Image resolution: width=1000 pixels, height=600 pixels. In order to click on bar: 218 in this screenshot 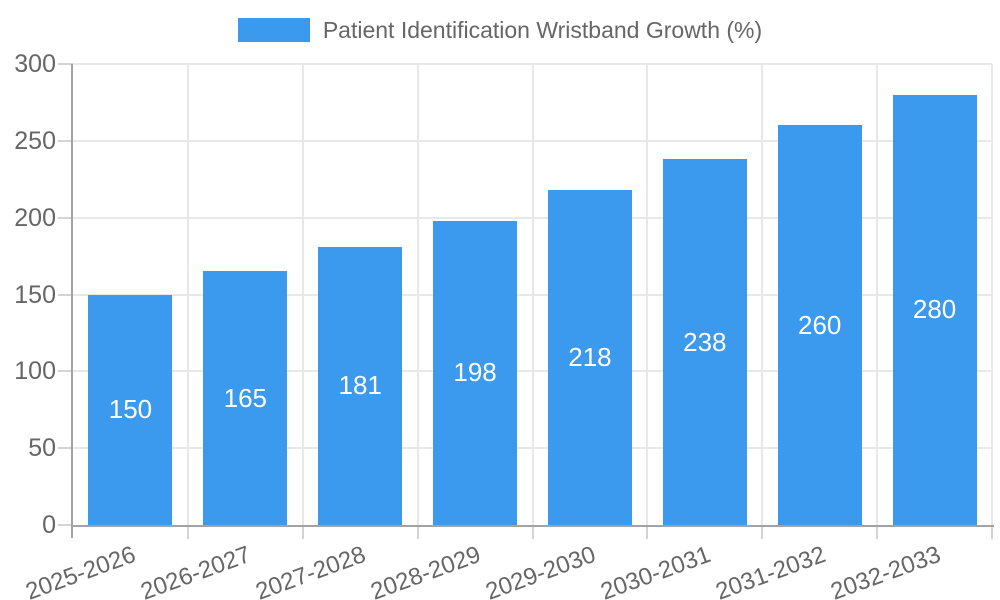, I will do `click(589, 357)`.